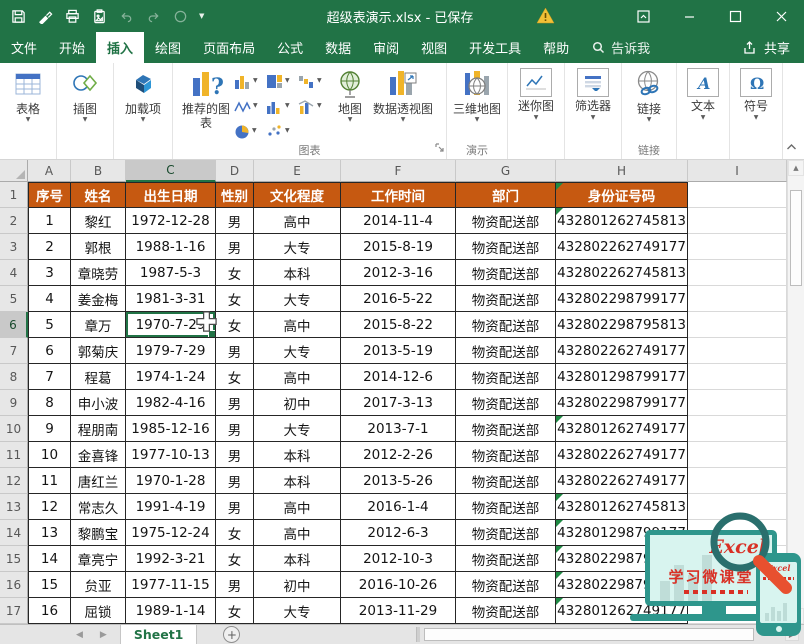  I want to click on cell: 2013-11-29, so click(398, 611).